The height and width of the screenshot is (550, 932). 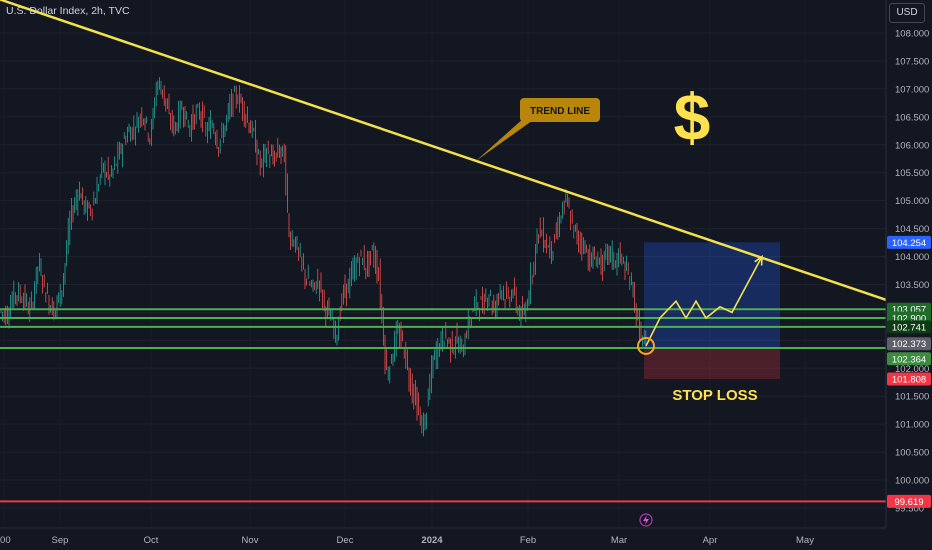 What do you see at coordinates (758, 260) in the screenshot?
I see `projection-arrowhead` at bounding box center [758, 260].